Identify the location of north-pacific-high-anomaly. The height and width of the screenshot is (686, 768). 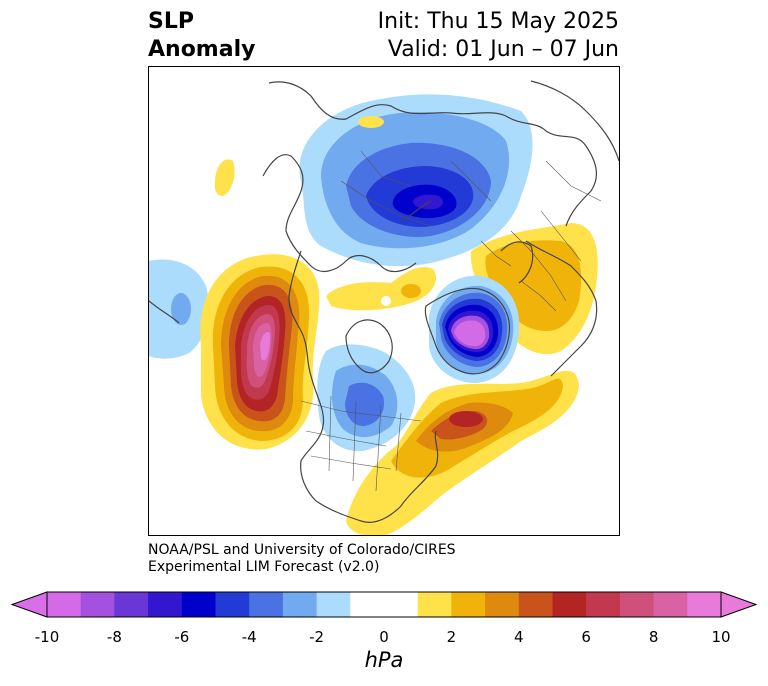
(260, 352).